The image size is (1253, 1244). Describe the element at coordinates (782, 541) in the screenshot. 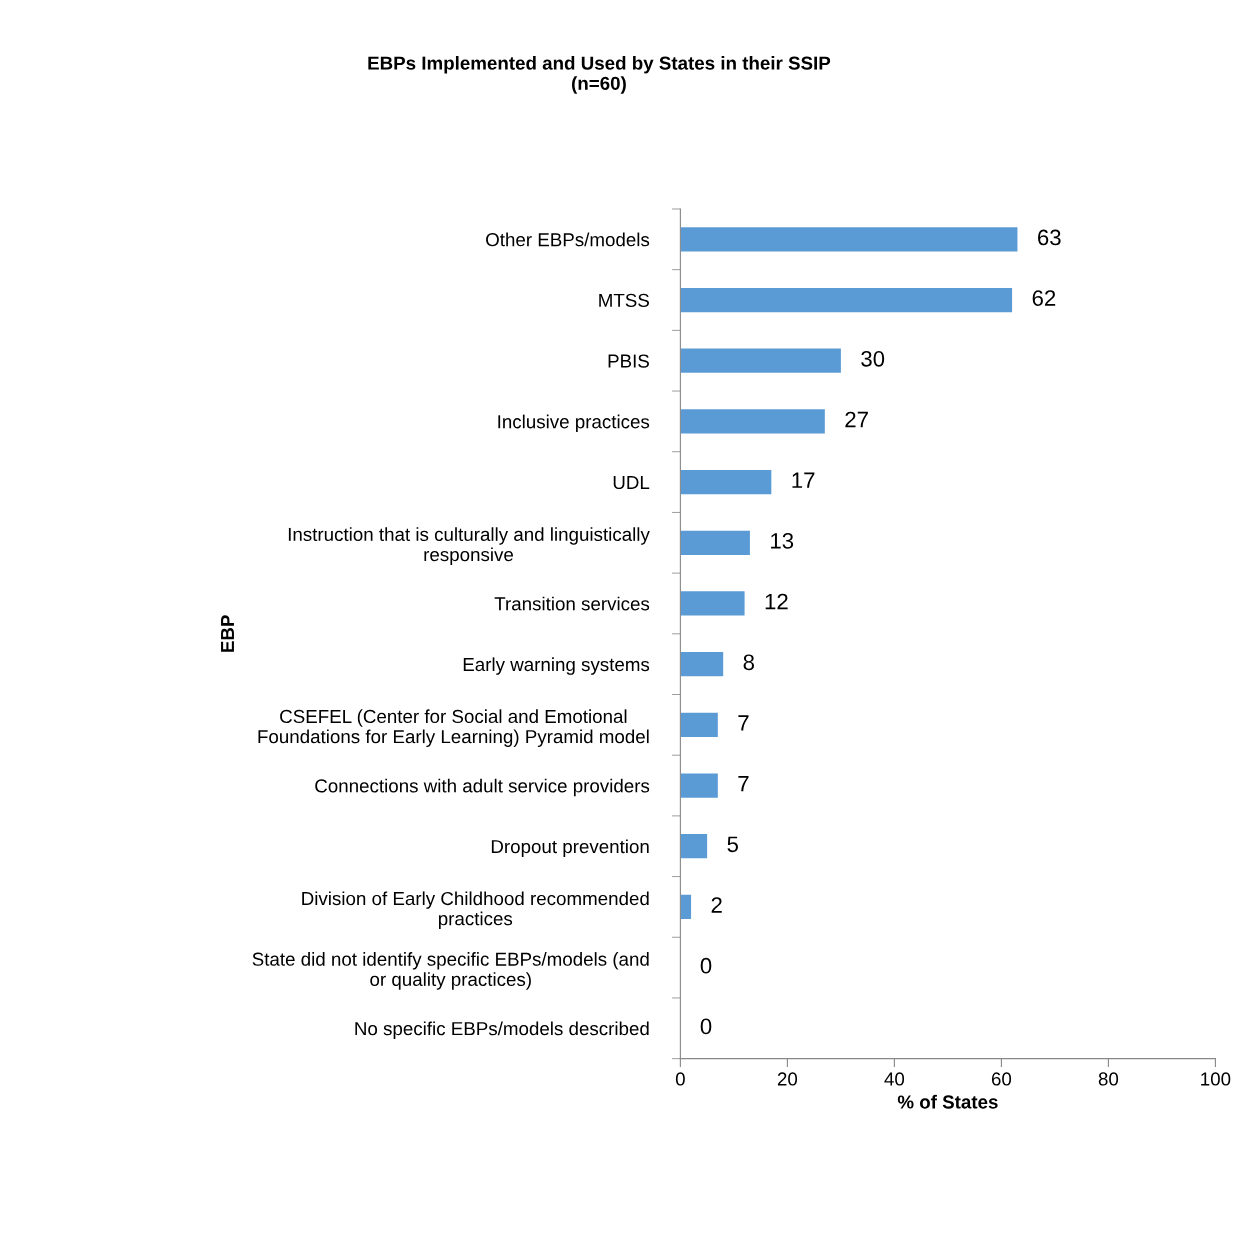

I see `data-label: 13` at that location.